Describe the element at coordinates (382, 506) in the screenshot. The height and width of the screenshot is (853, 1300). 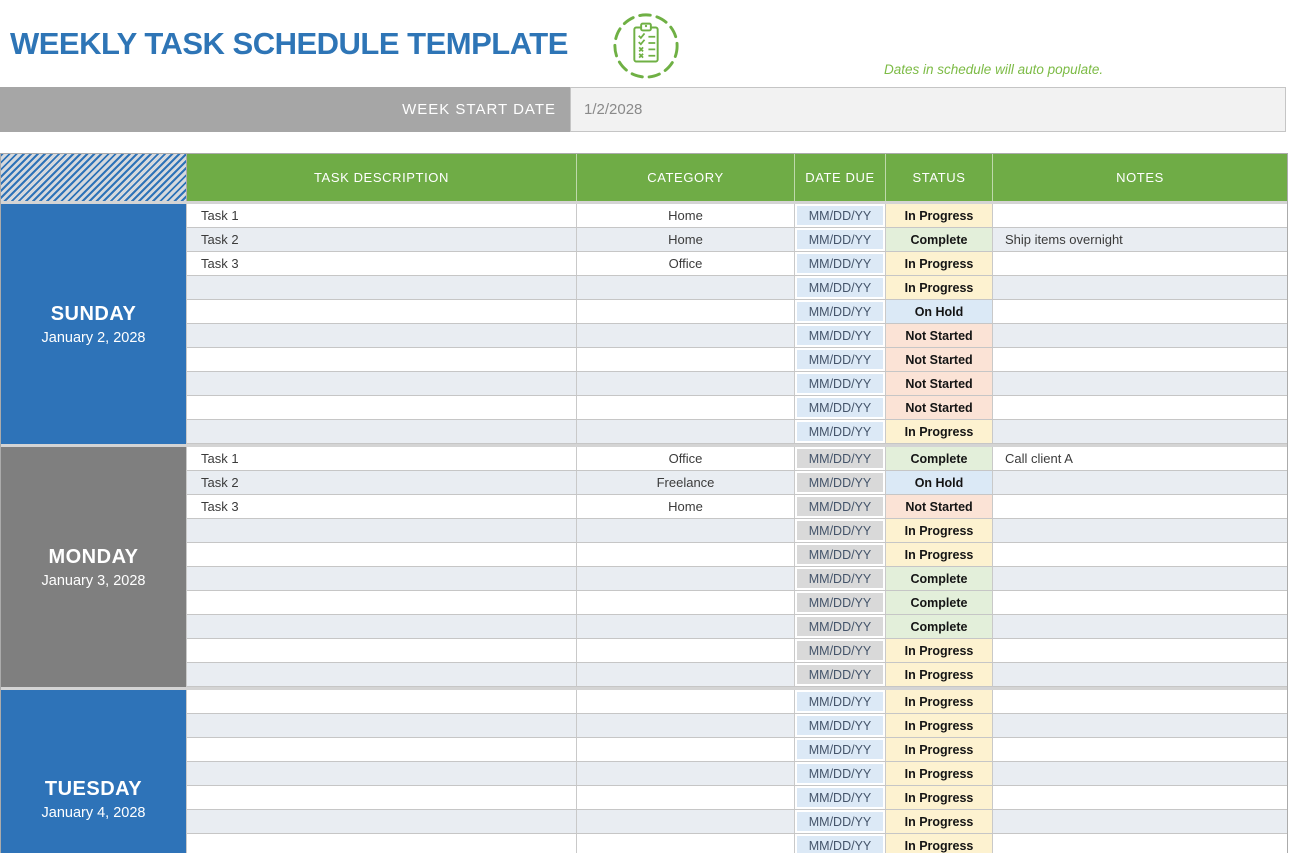
I see `task-description-cell: Task 3` at that location.